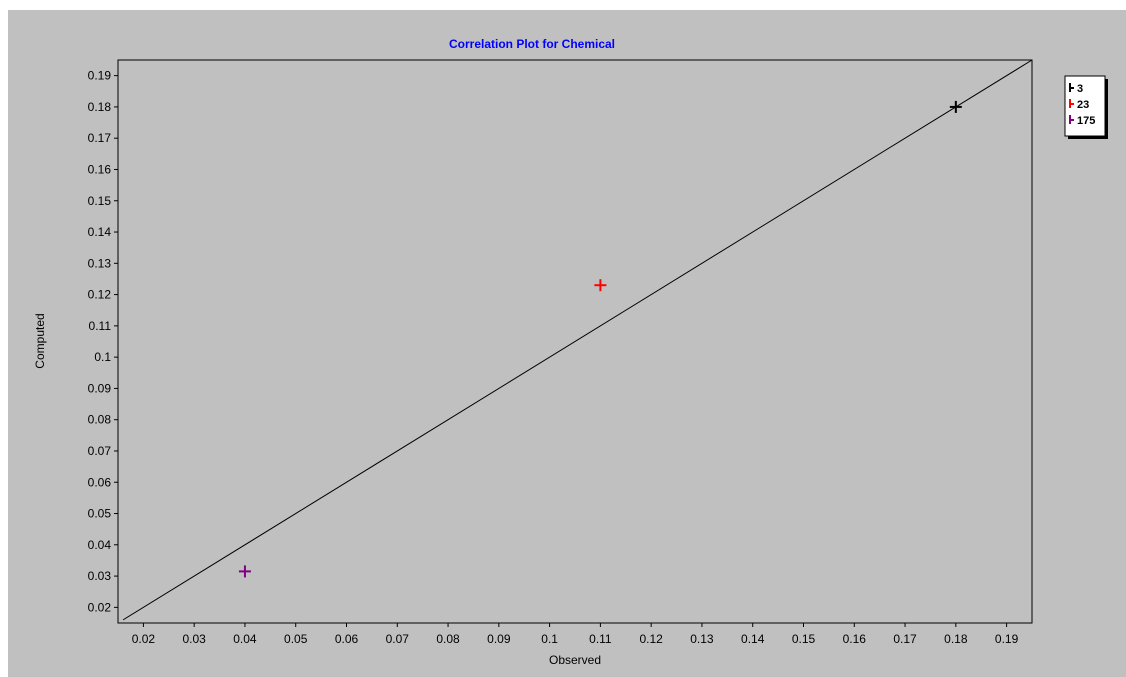  I want to click on x-tick-label: 0.07, so click(398, 639).